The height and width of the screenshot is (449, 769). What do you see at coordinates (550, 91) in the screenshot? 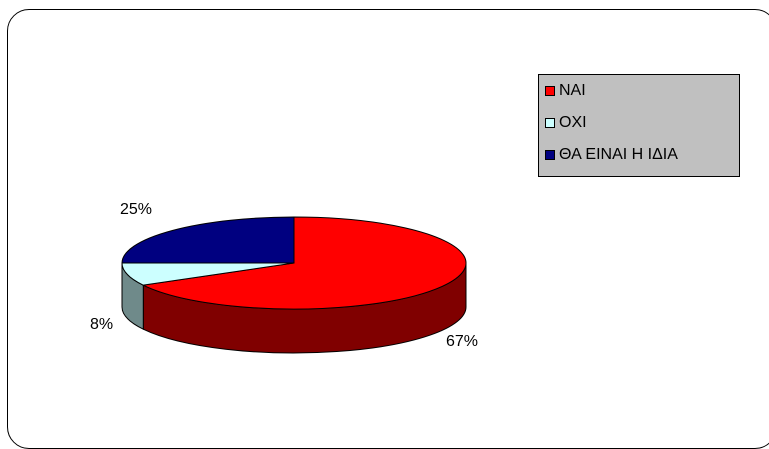
I see `legend-swatch-nai` at bounding box center [550, 91].